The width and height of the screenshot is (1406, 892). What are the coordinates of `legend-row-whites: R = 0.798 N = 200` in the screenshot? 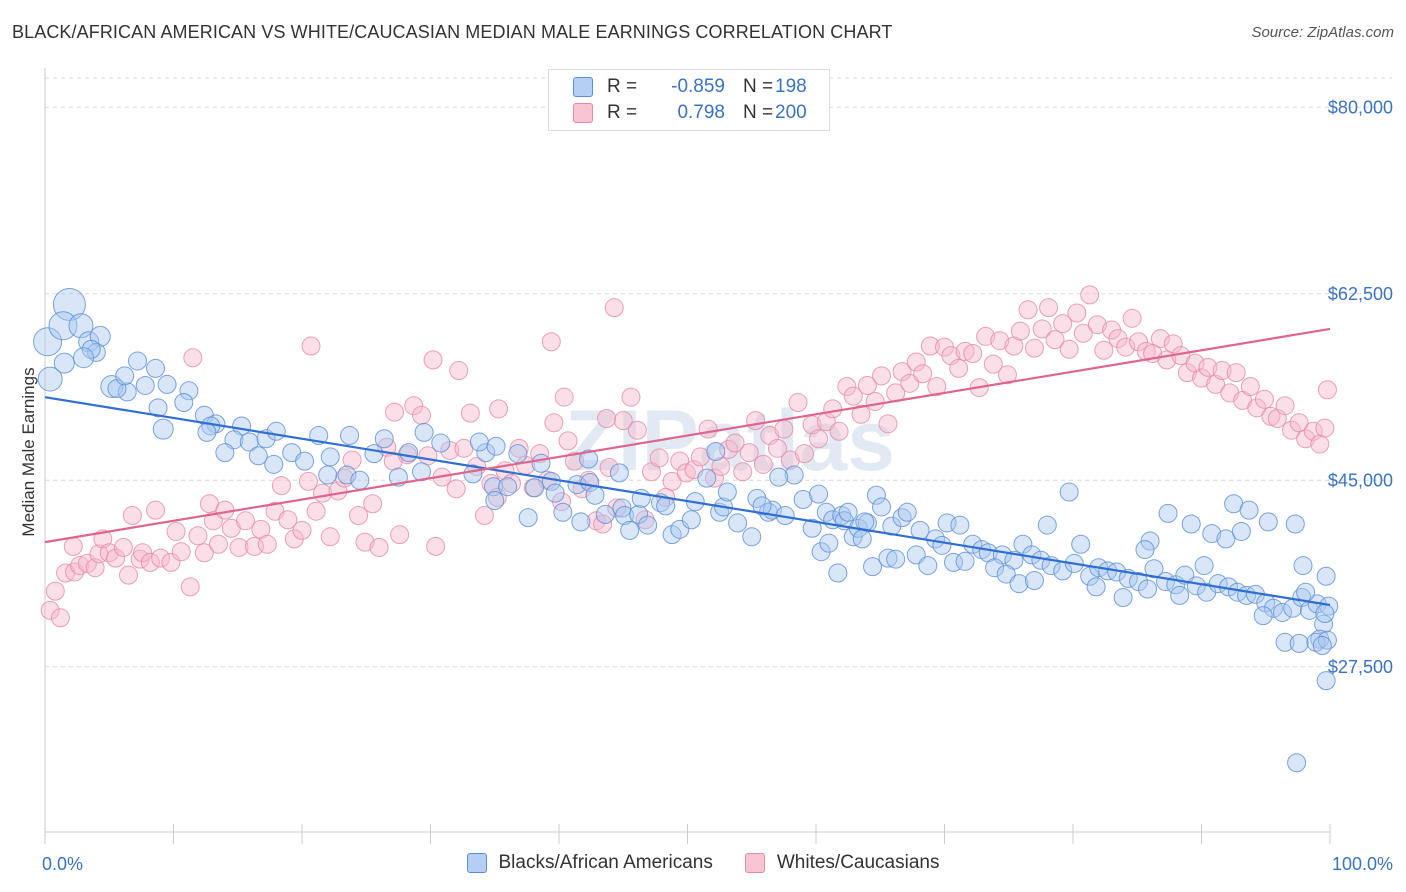 It's located at (690, 113).